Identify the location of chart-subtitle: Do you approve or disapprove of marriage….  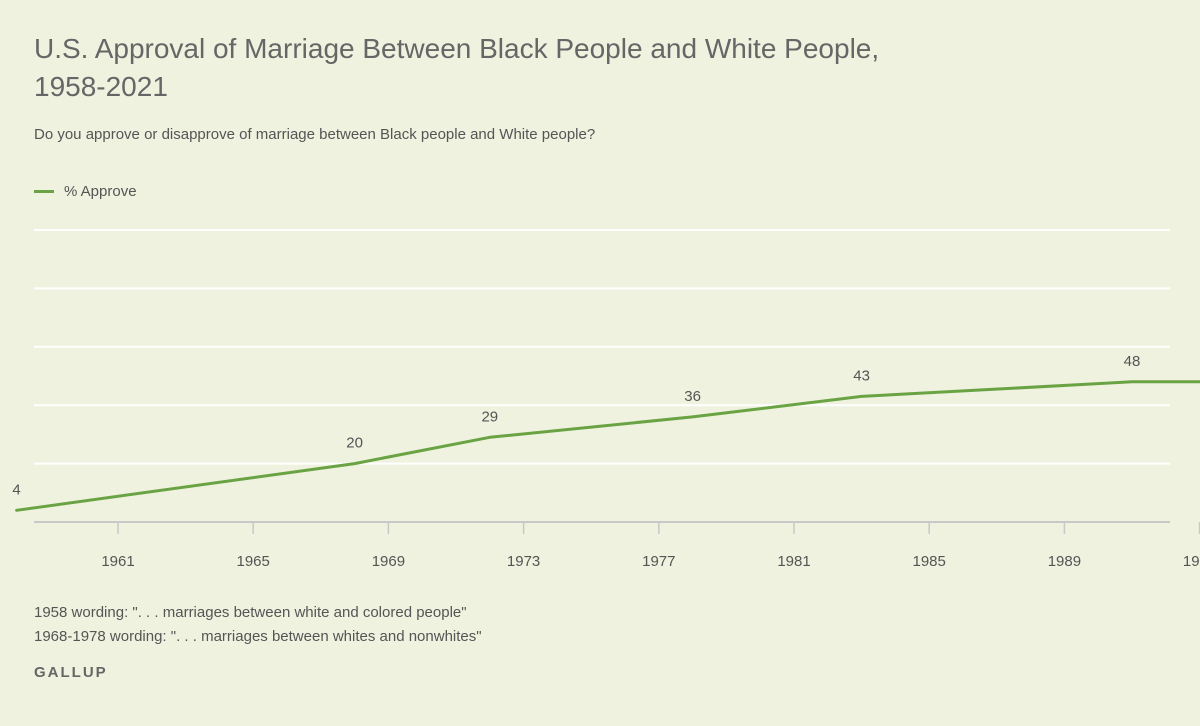
(315, 134).